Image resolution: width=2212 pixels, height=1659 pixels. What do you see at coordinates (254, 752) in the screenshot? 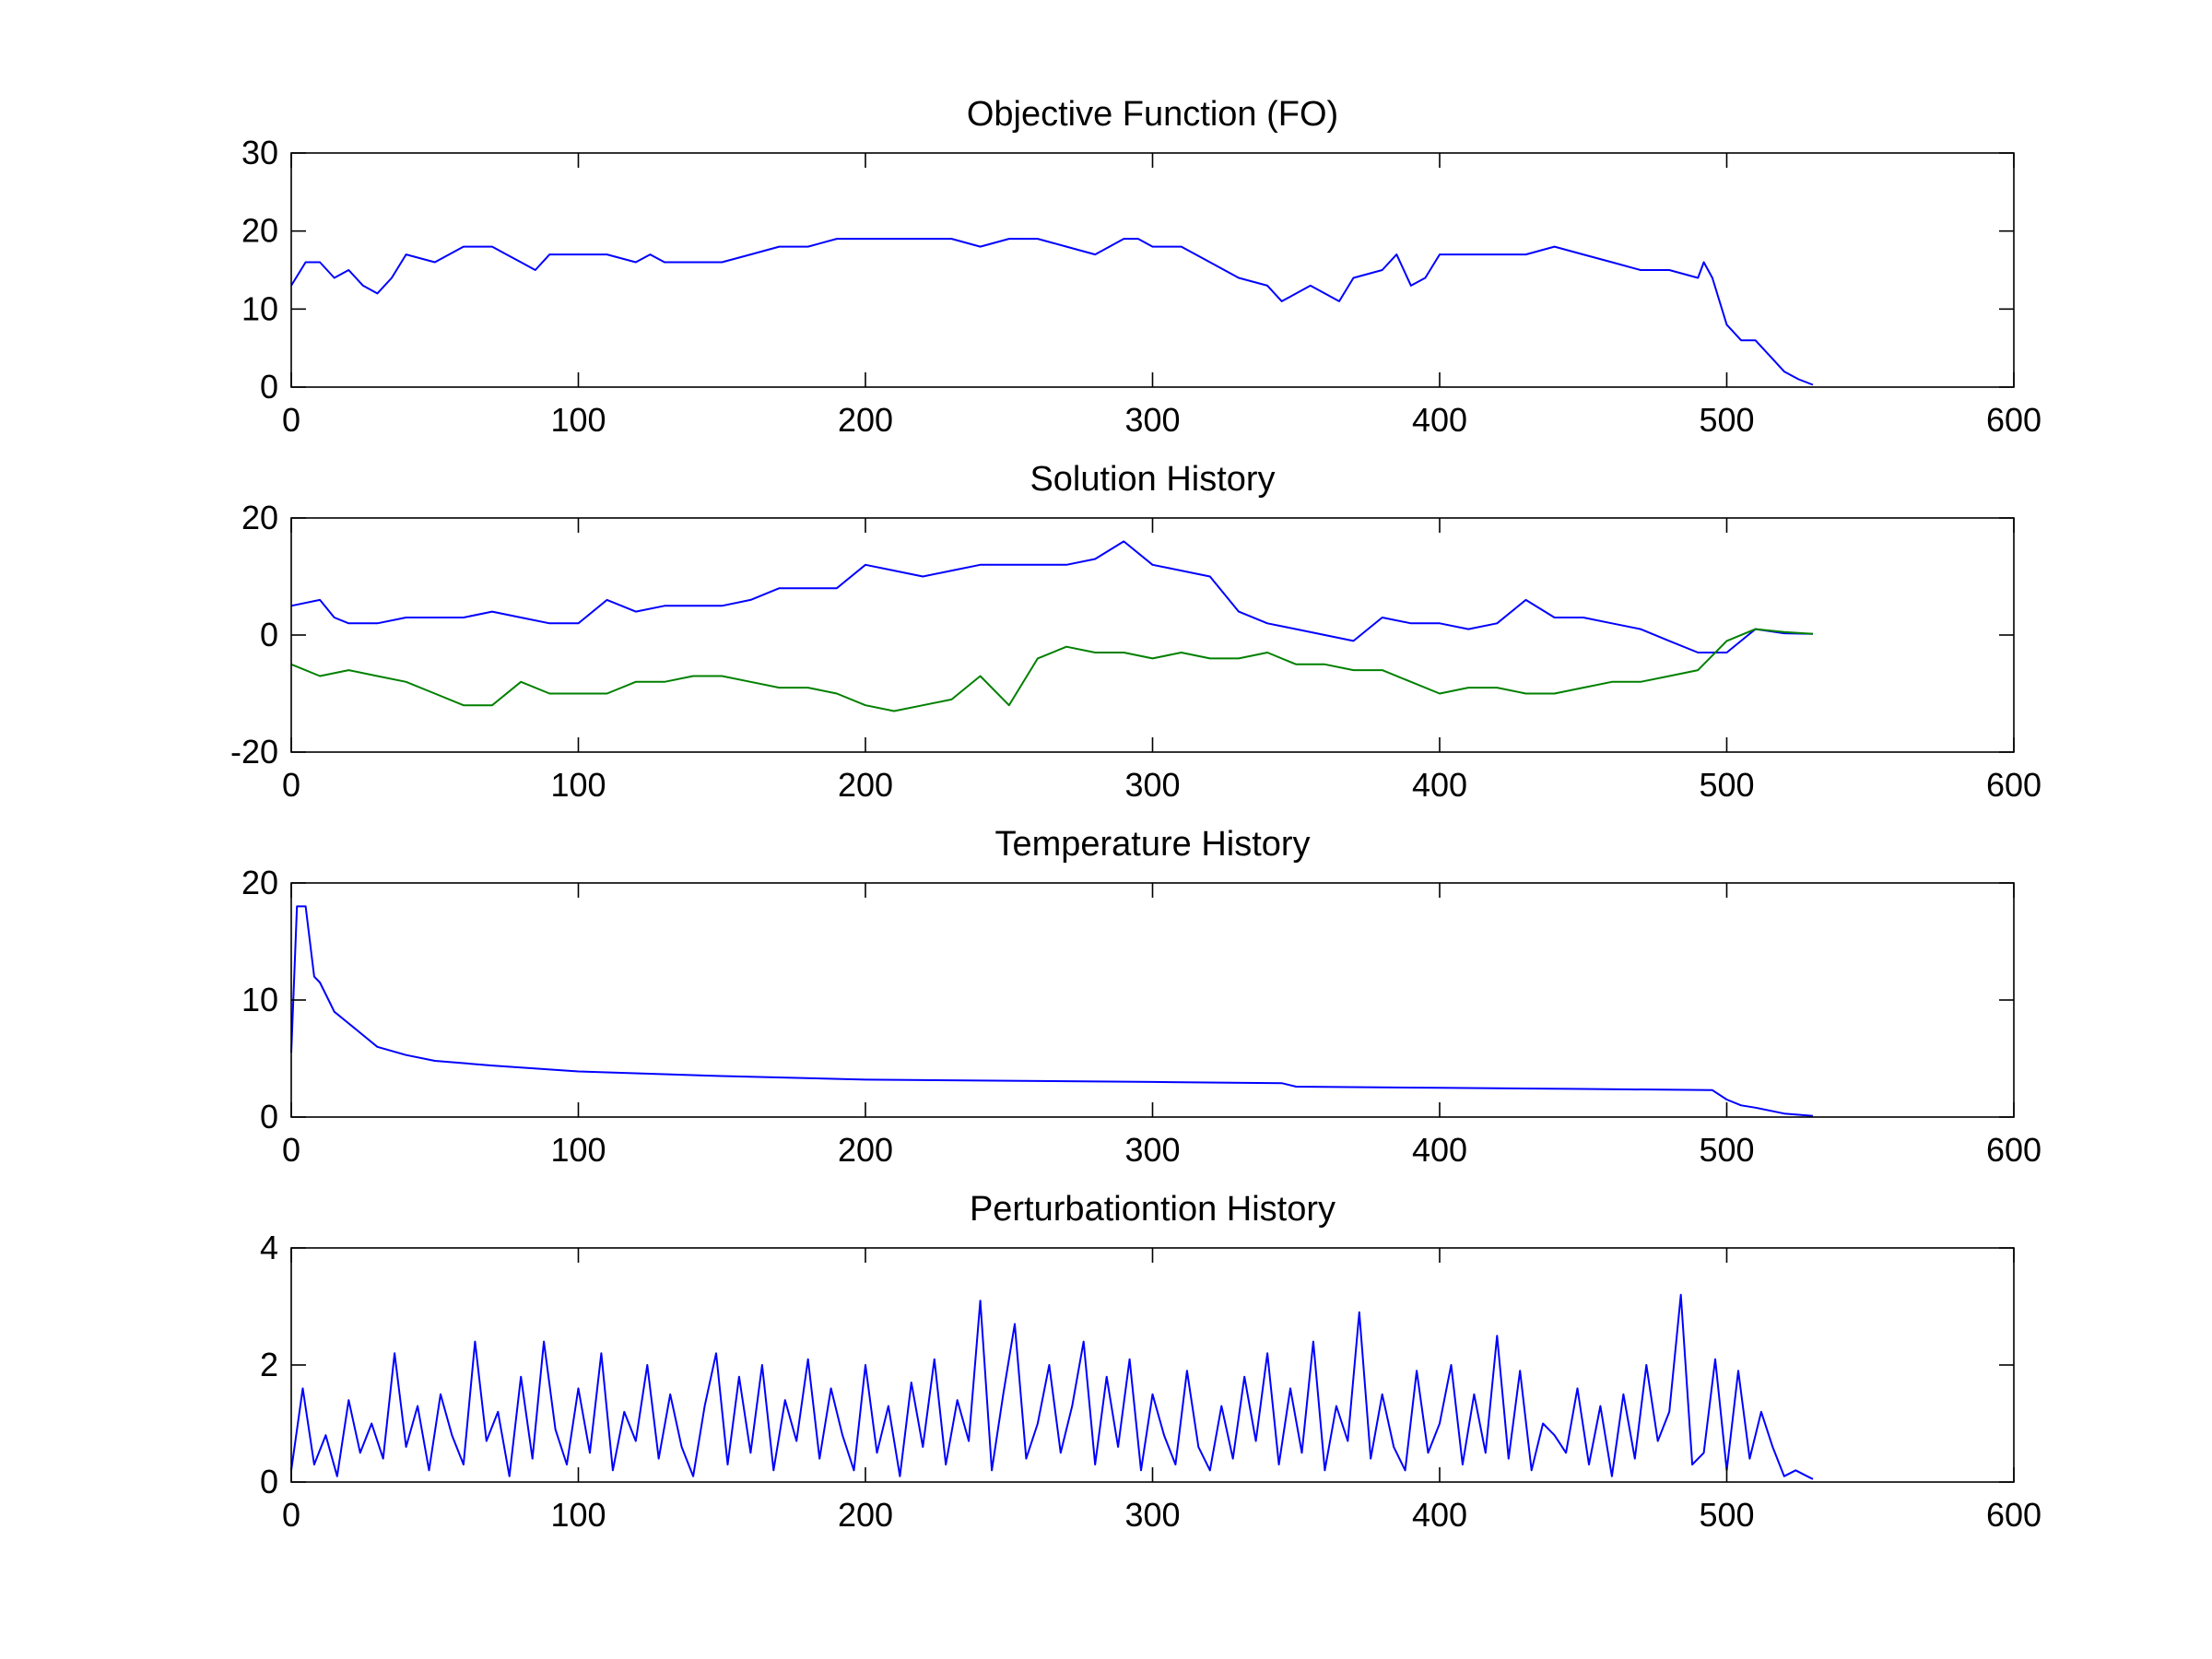
I see `y-tick-label: -20` at bounding box center [254, 752].